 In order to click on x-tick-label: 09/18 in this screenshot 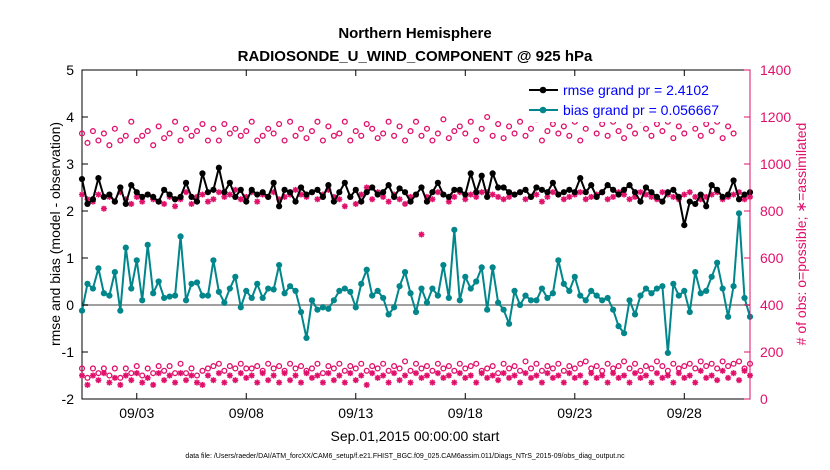, I will do `click(465, 413)`.